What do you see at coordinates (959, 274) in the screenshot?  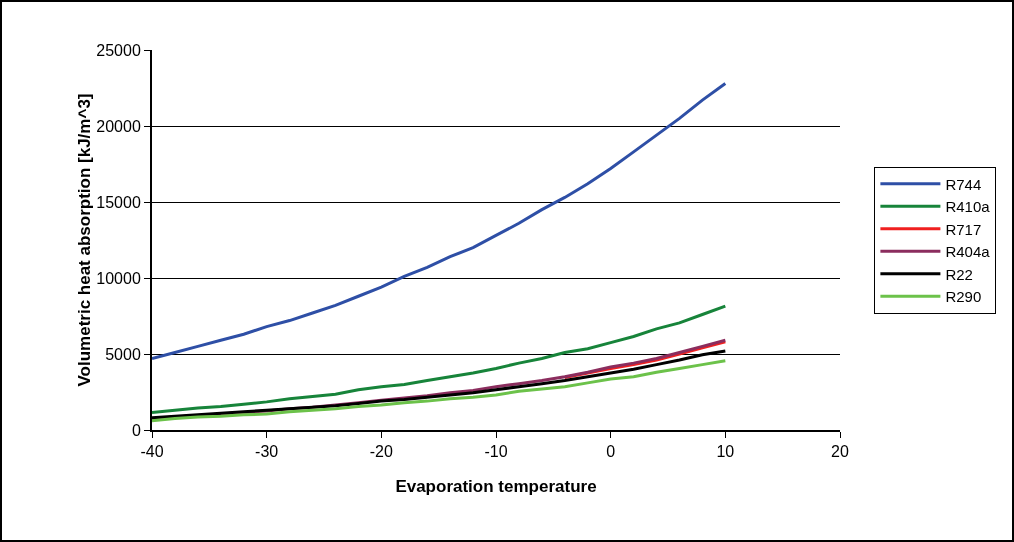 I see `legend-label: R22` at bounding box center [959, 274].